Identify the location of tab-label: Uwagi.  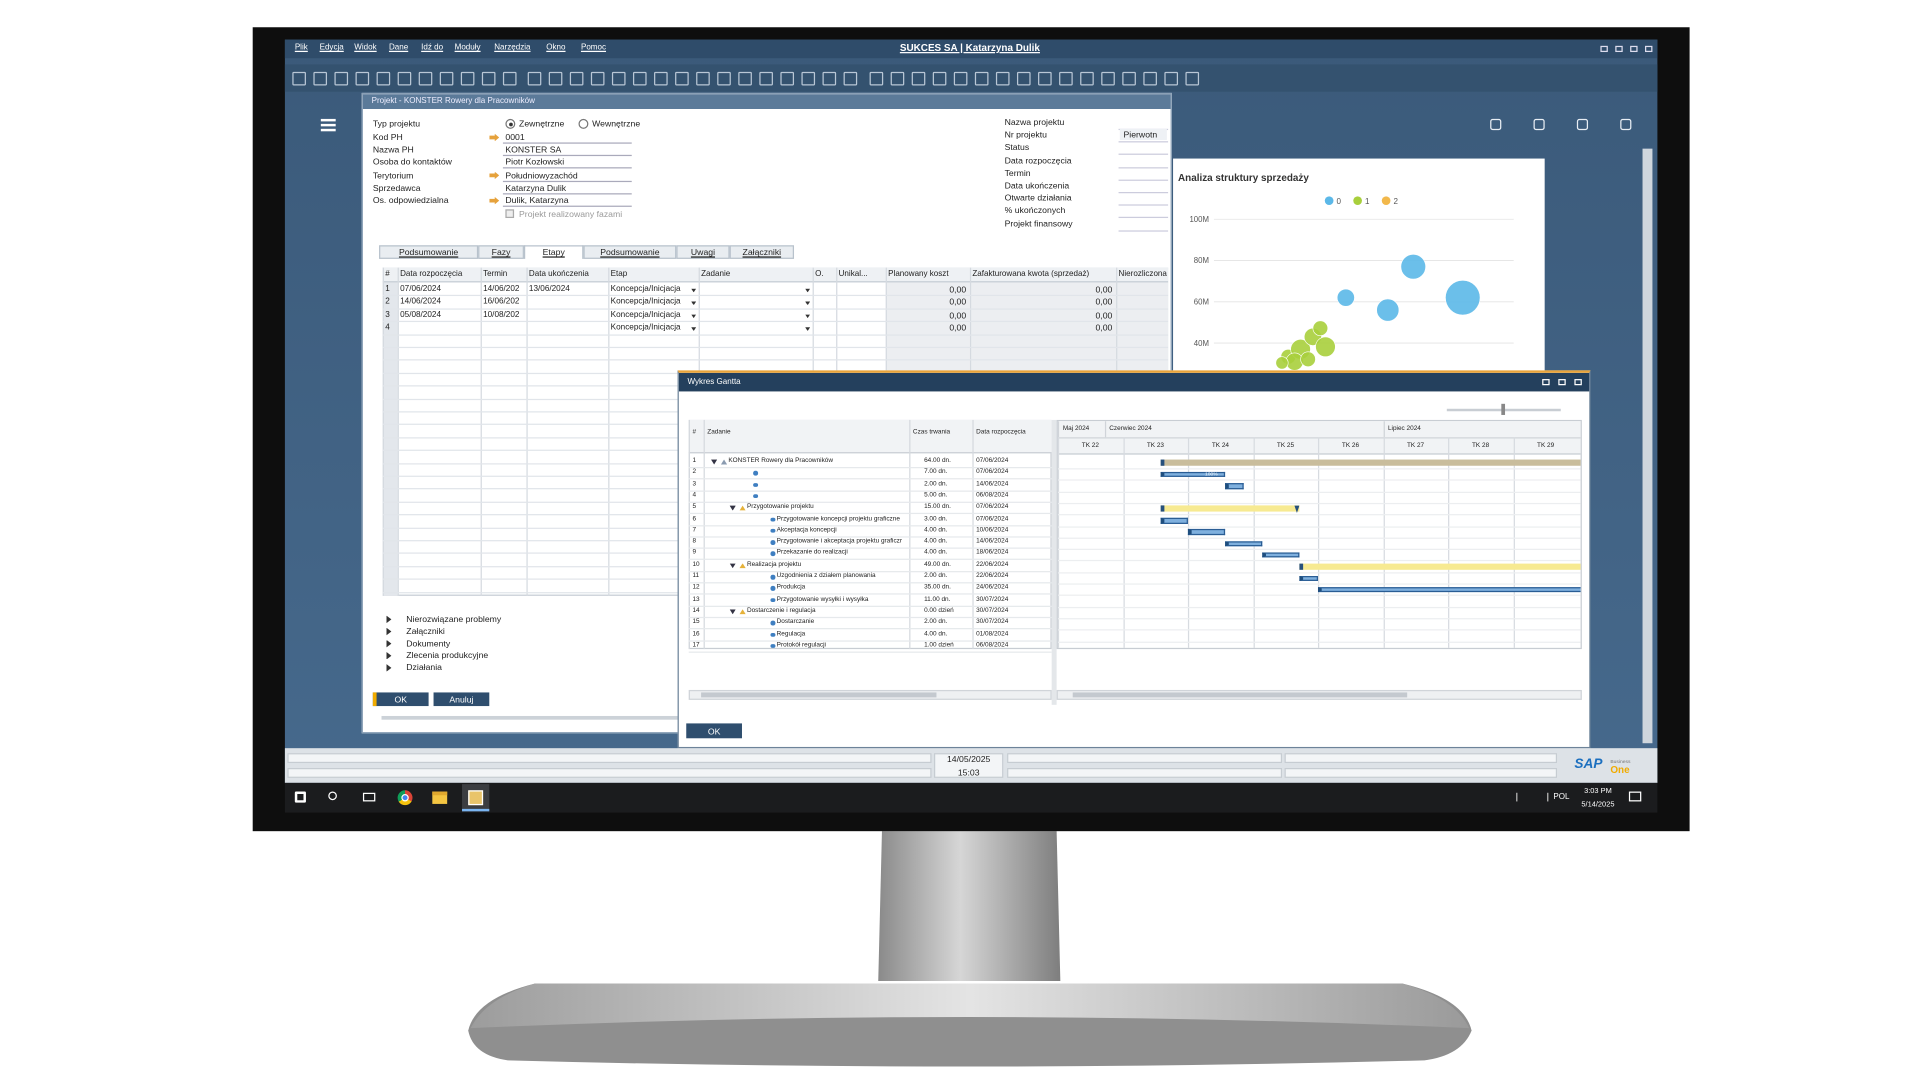
(703, 253).